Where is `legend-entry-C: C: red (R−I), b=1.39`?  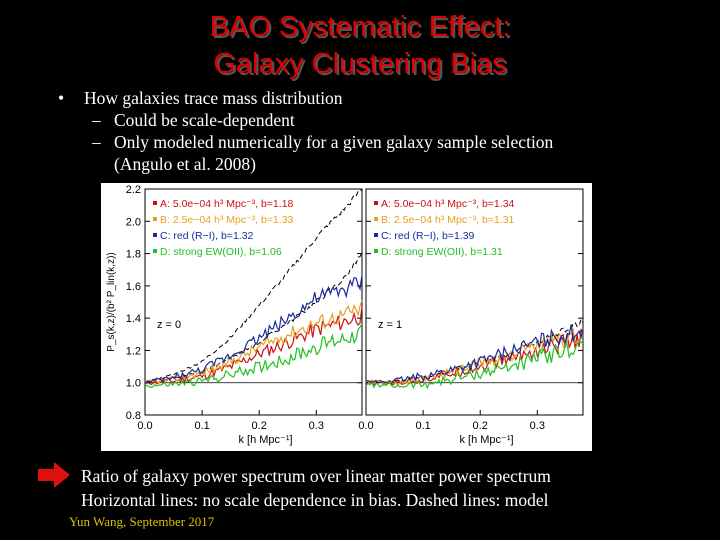 legend-entry-C: C: red (R−I), b=1.39 is located at coordinates (428, 236).